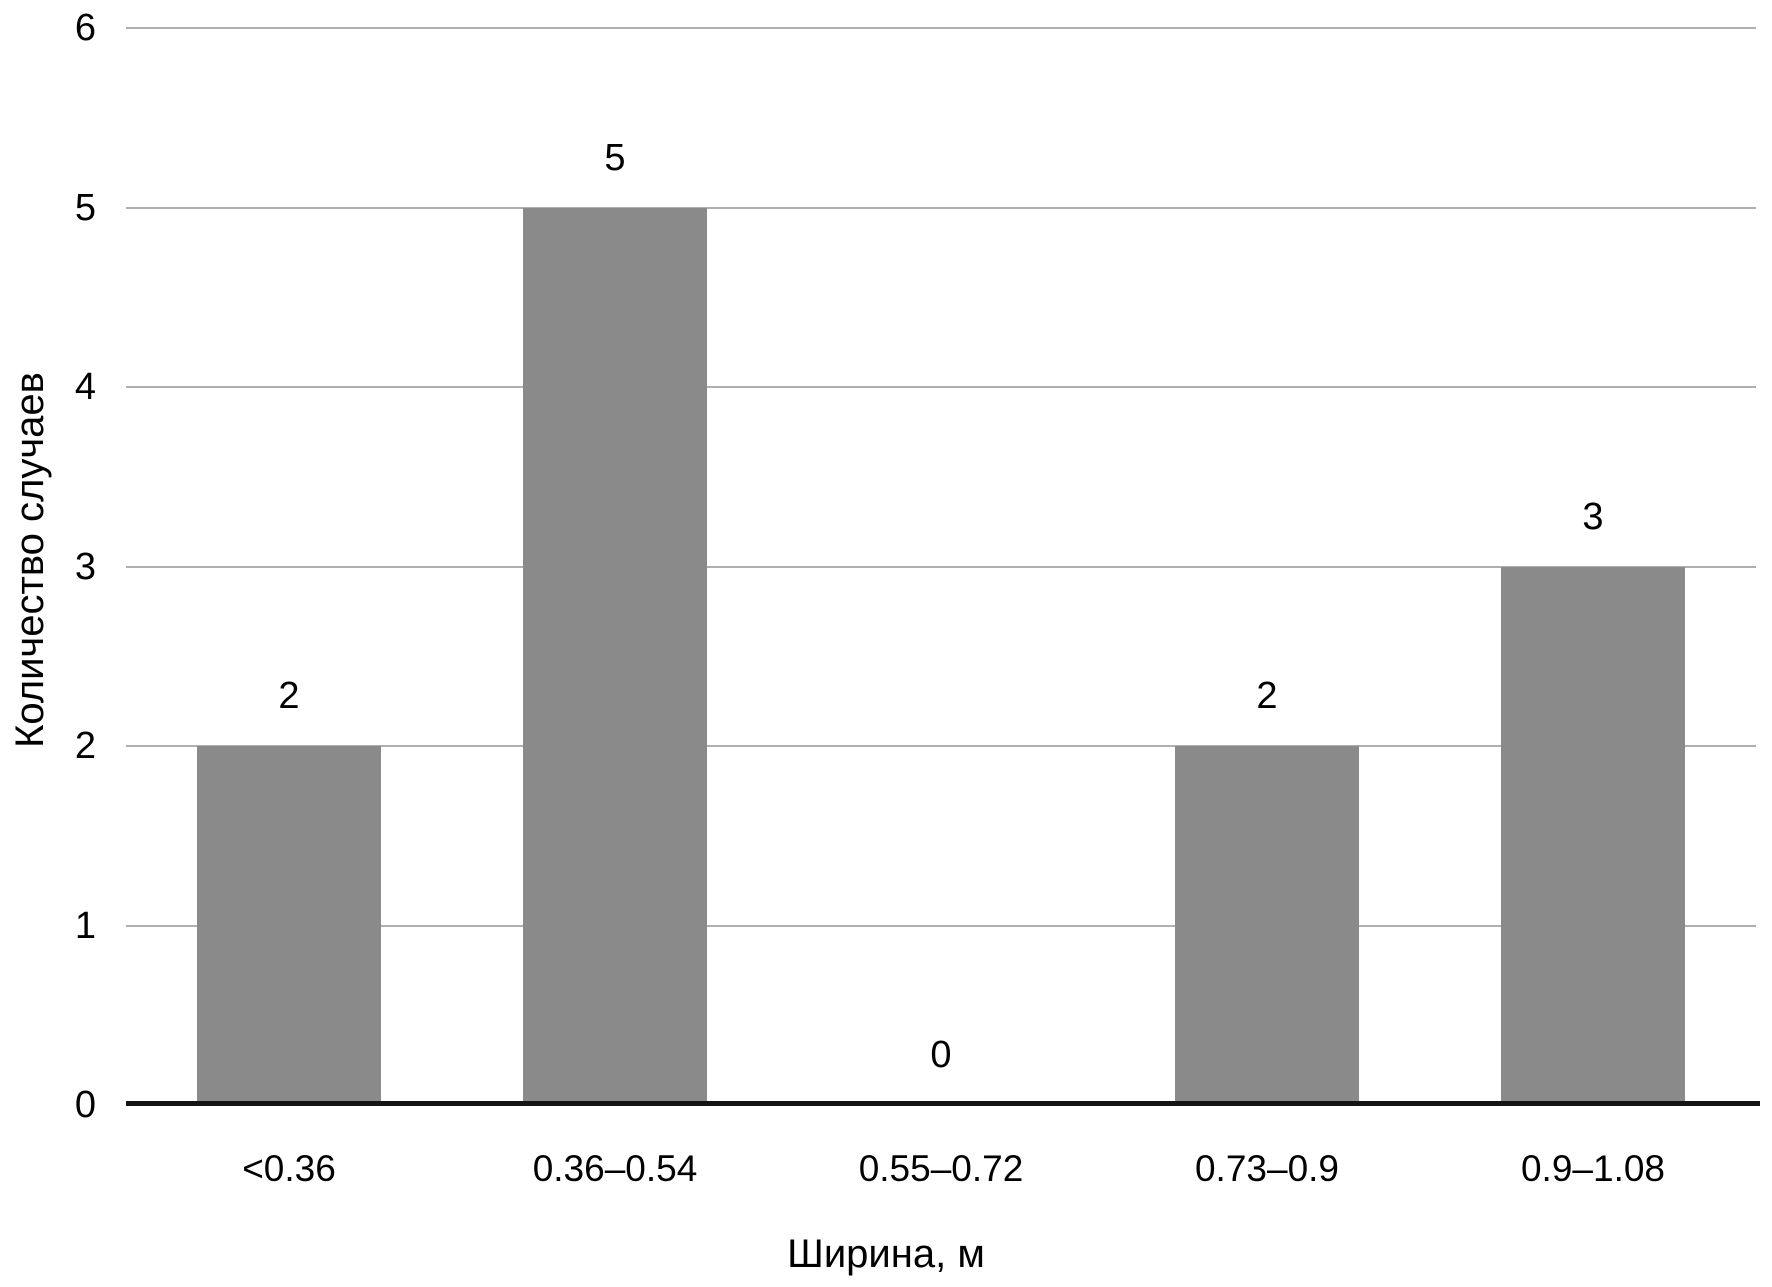 Image resolution: width=1772 pixels, height=1287 pixels. What do you see at coordinates (85, 1105) in the screenshot?
I see `y-tick-label: 0` at bounding box center [85, 1105].